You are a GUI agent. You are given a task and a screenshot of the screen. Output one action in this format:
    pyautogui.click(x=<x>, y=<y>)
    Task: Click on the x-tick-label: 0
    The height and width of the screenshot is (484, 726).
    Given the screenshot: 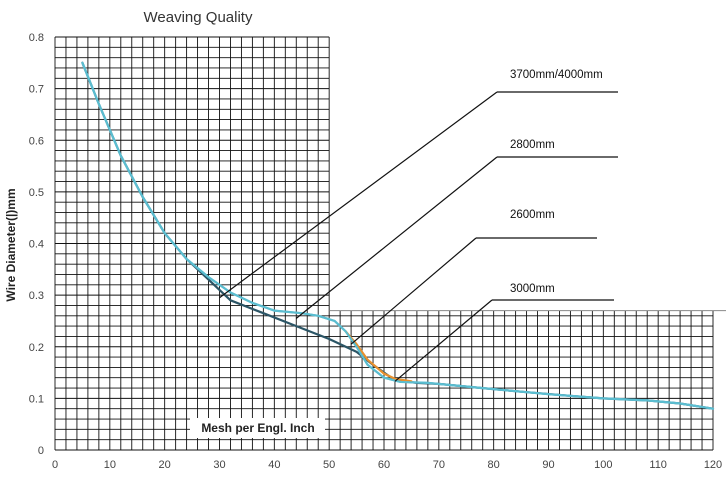 What is the action you would take?
    pyautogui.click(x=55, y=465)
    